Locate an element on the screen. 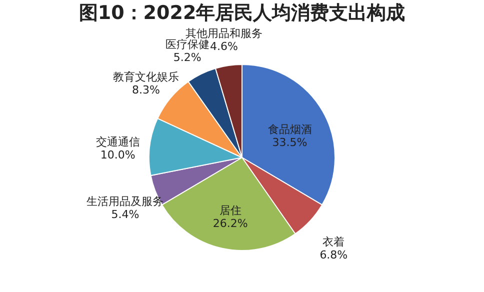  data-label: 5.2% is located at coordinates (187, 57).